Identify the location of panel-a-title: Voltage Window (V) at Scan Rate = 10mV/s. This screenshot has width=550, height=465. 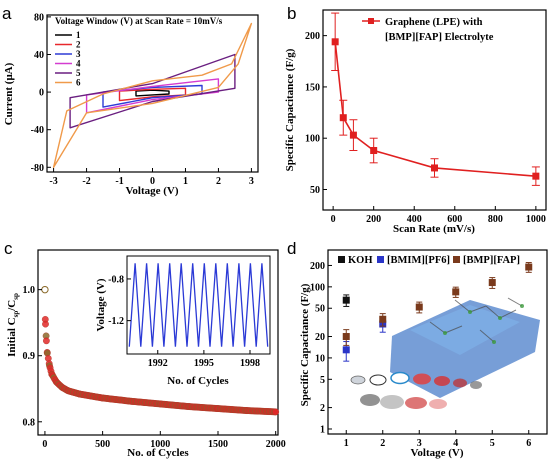
(139, 21).